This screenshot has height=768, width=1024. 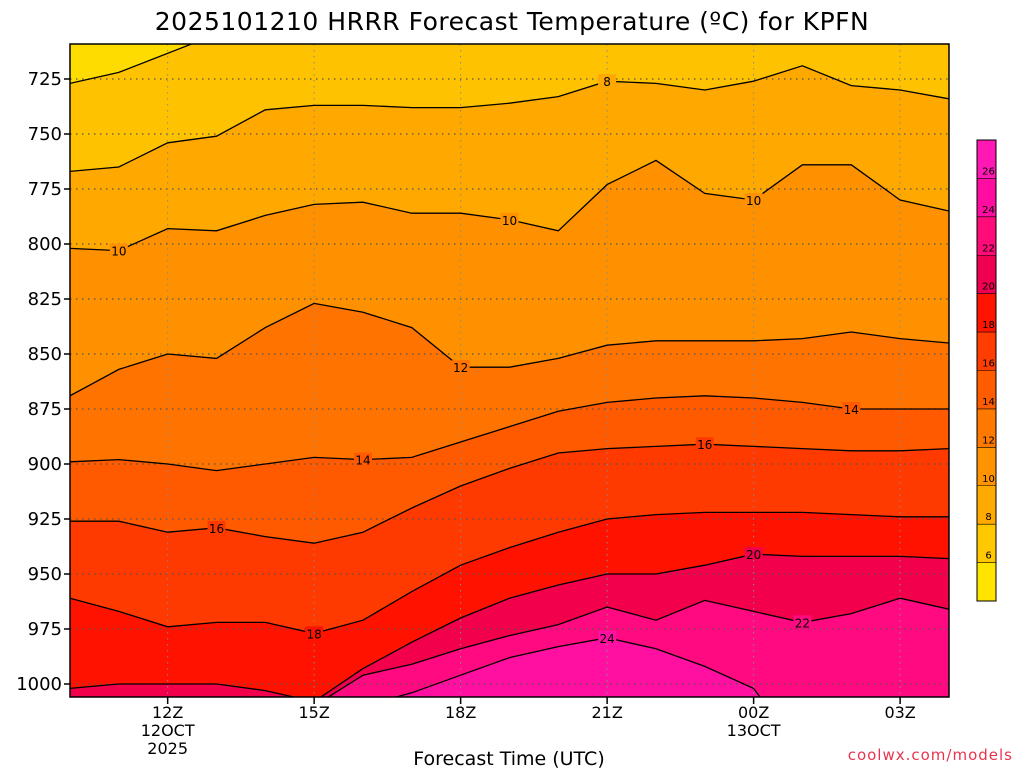 What do you see at coordinates (313, 712) in the screenshot?
I see `x-tick-label-15Z: 15Z` at bounding box center [313, 712].